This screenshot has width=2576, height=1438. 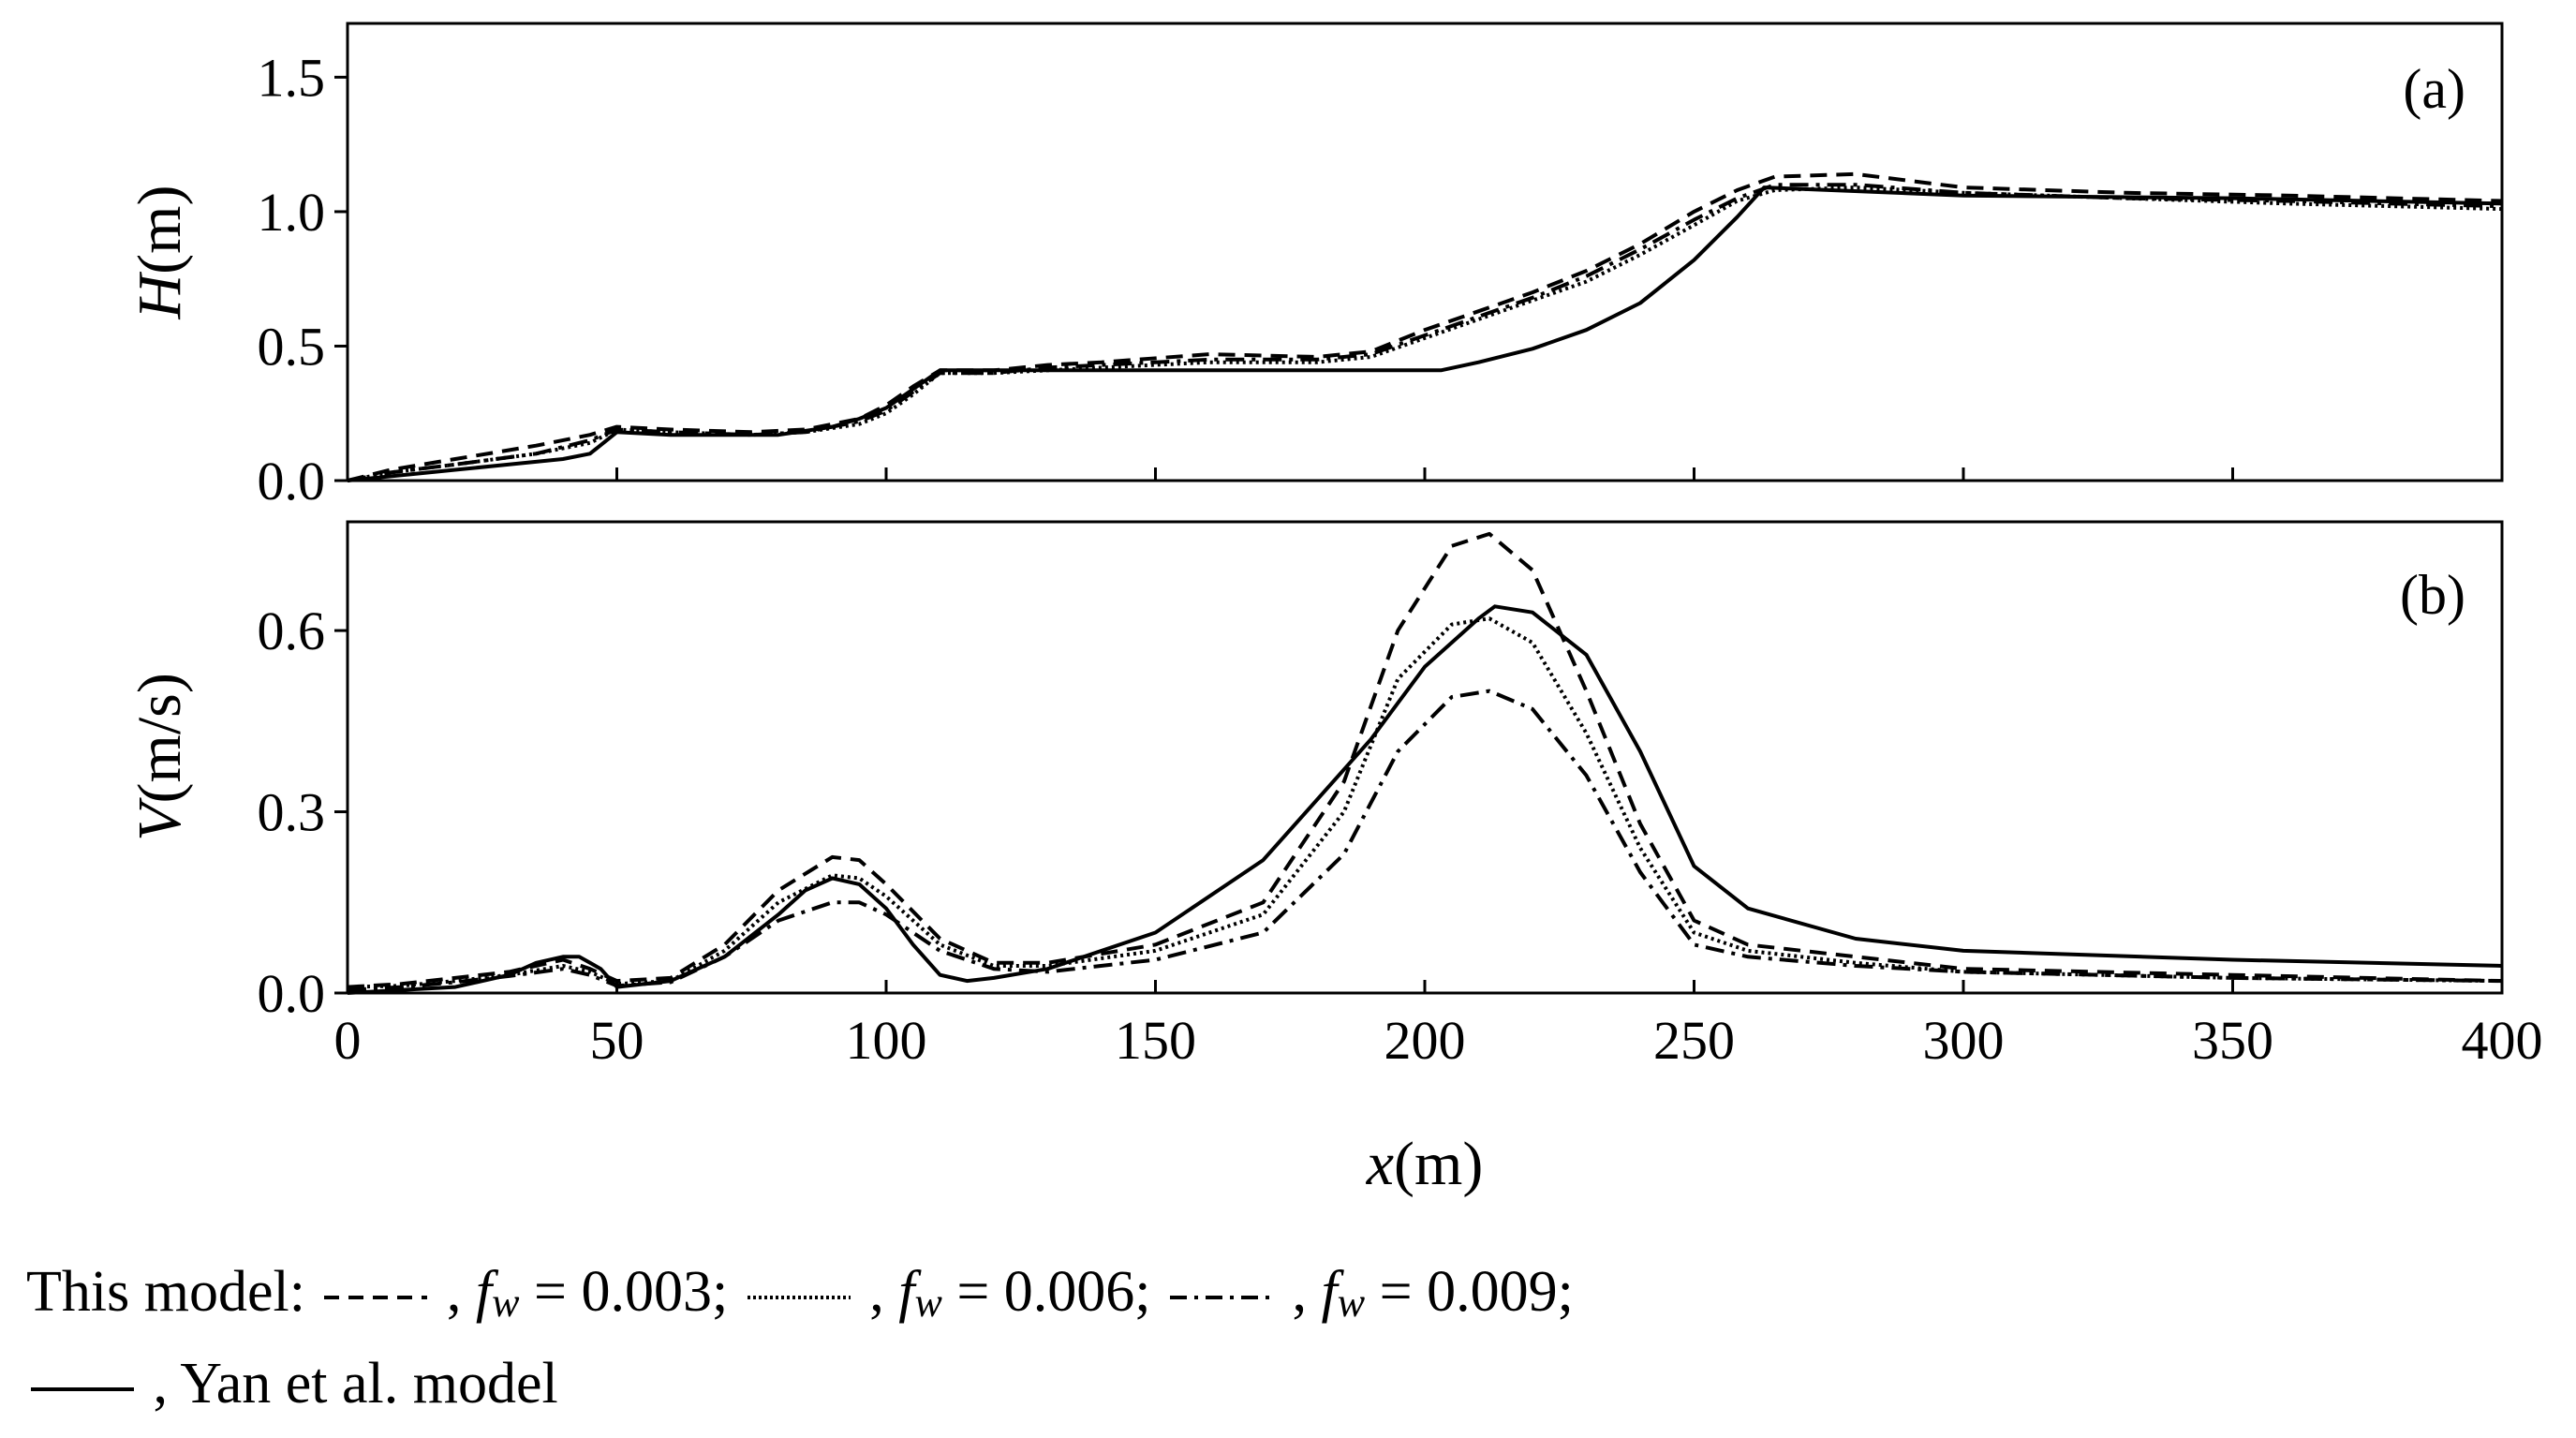 I want to click on legend-sub-3: w, so click(x=1351, y=1303).